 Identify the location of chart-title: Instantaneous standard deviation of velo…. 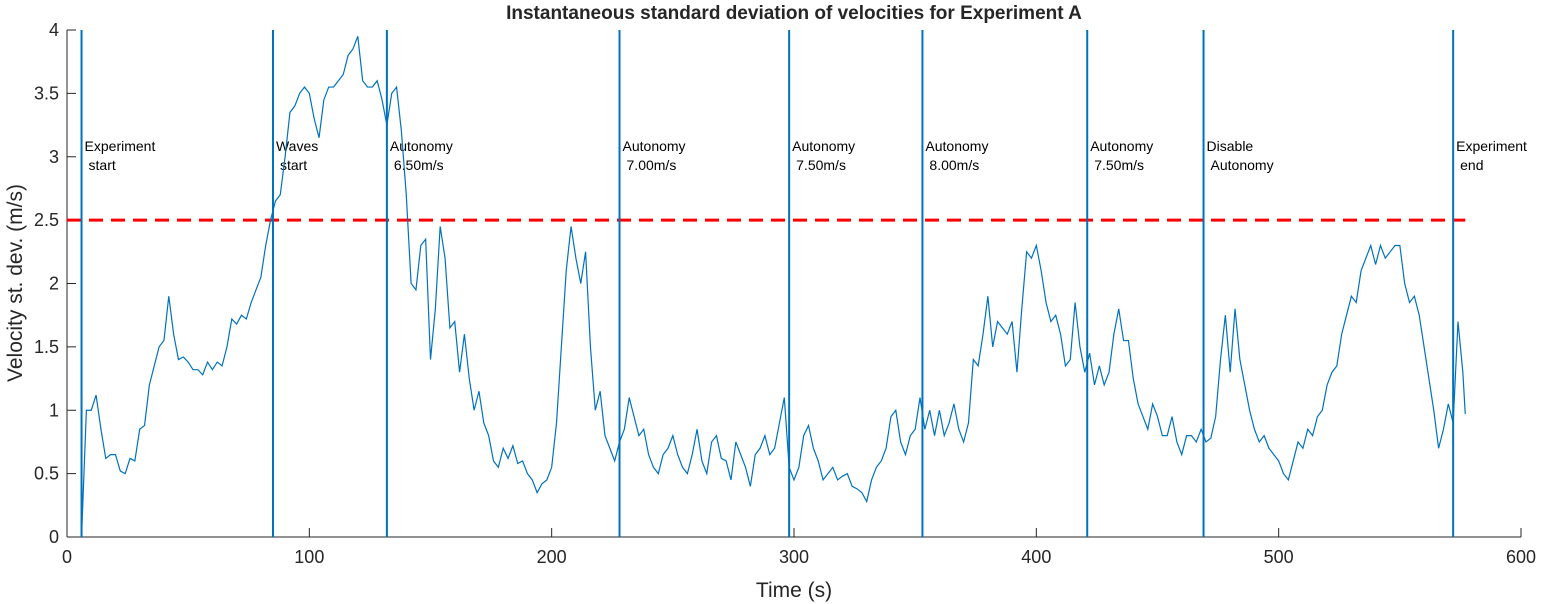
(794, 13).